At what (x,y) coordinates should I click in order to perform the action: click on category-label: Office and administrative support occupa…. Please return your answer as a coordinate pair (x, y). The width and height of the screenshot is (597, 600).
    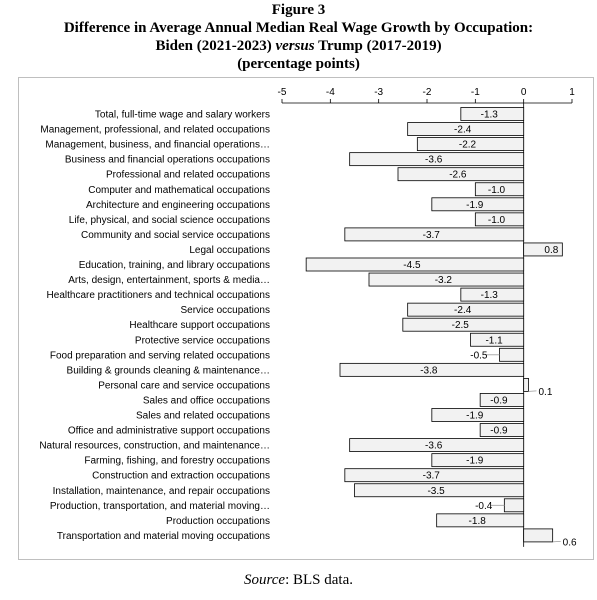
    Looking at the image, I should click on (169, 431).